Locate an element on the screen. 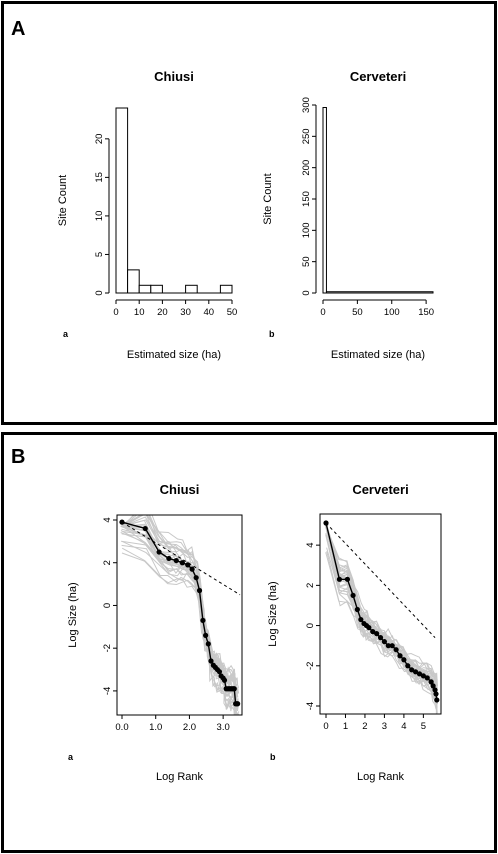 This screenshot has height=854, width=498. x-tick-label: 3 is located at coordinates (384, 726).